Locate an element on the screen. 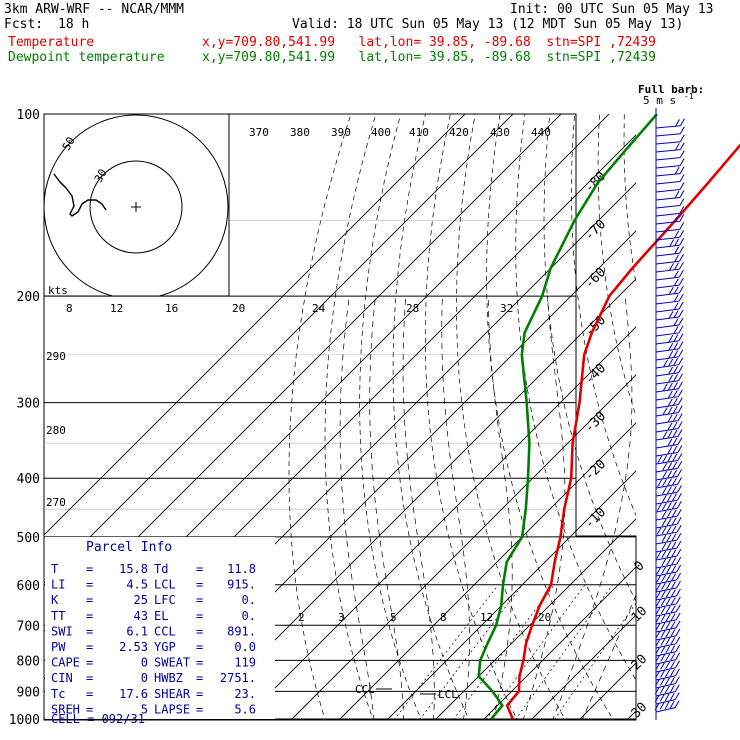 This screenshot has width=740, height=740. isotherm-label: 10 is located at coordinates (640, 615).